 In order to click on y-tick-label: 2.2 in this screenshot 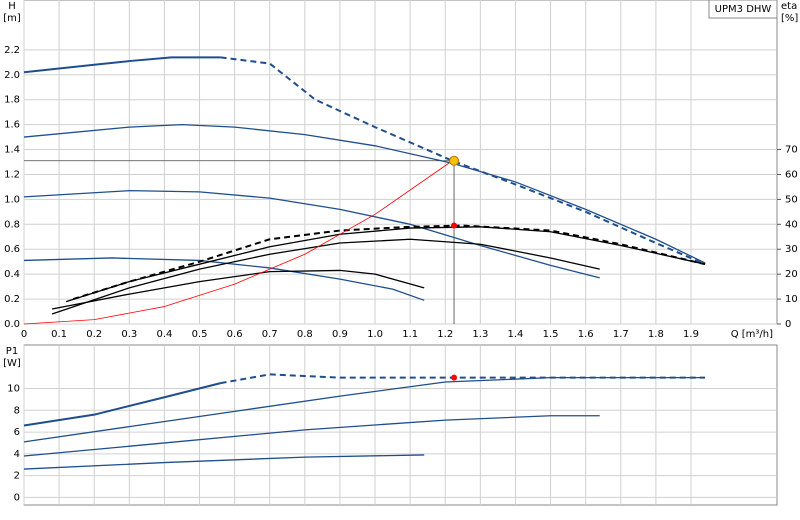, I will do `click(12, 50)`.